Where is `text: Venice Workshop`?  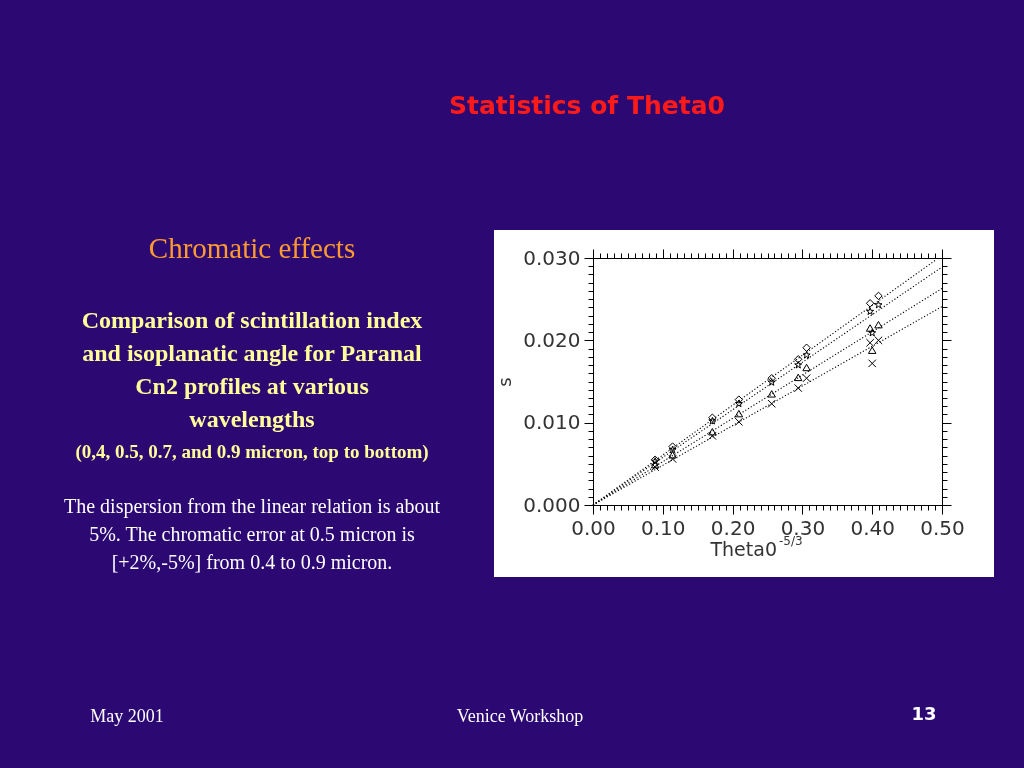
text: Venice Workshop is located at coordinates (520, 716).